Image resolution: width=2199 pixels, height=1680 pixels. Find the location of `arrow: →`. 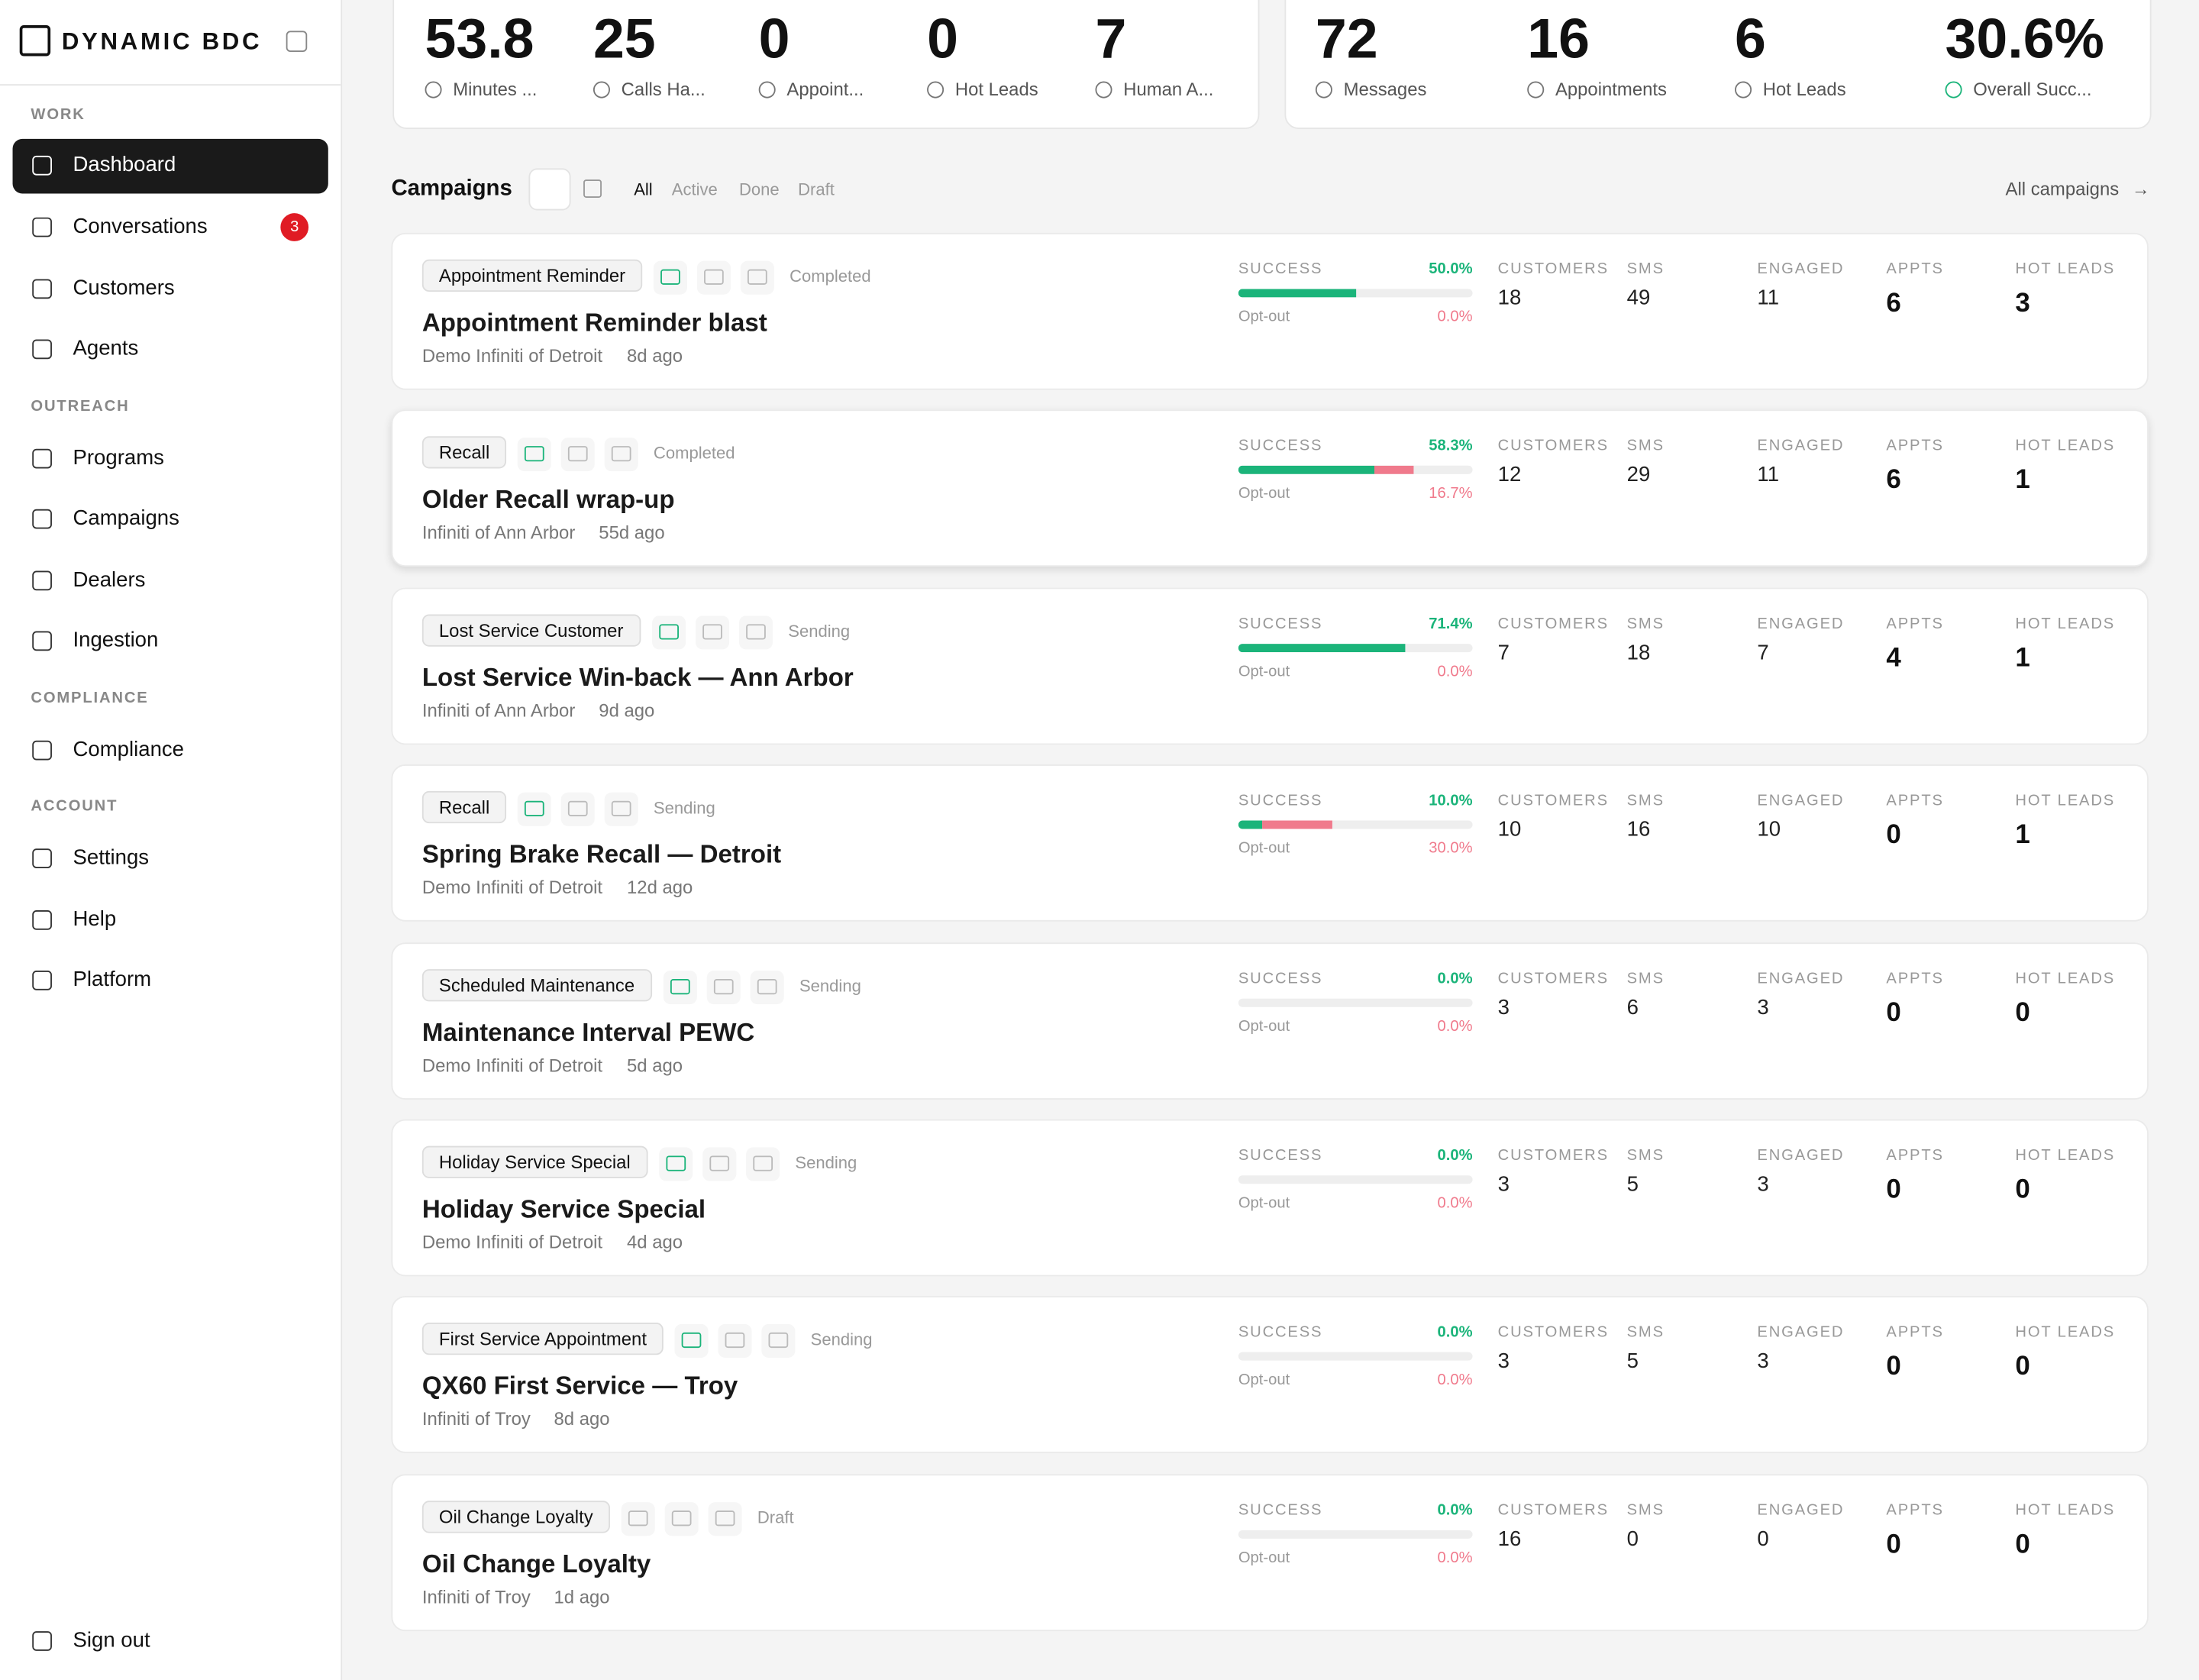

arrow: → is located at coordinates (2141, 188).